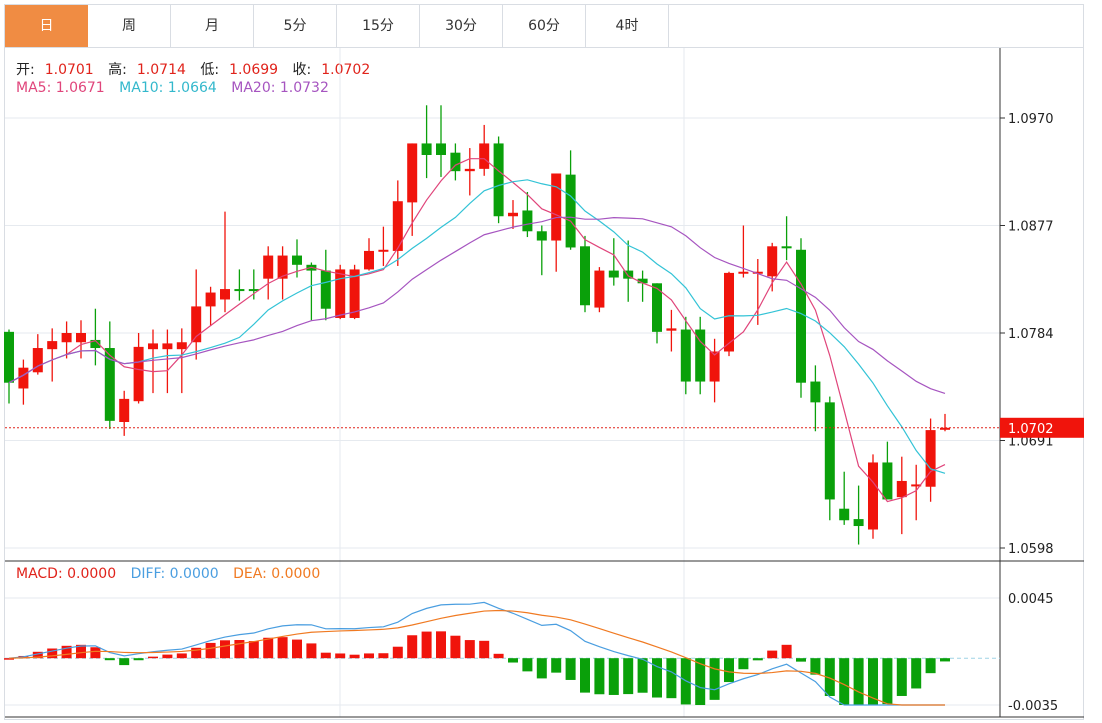  Describe the element at coordinates (66, 574) in the screenshot. I see `macd-value: MACD: 0.0000` at that location.